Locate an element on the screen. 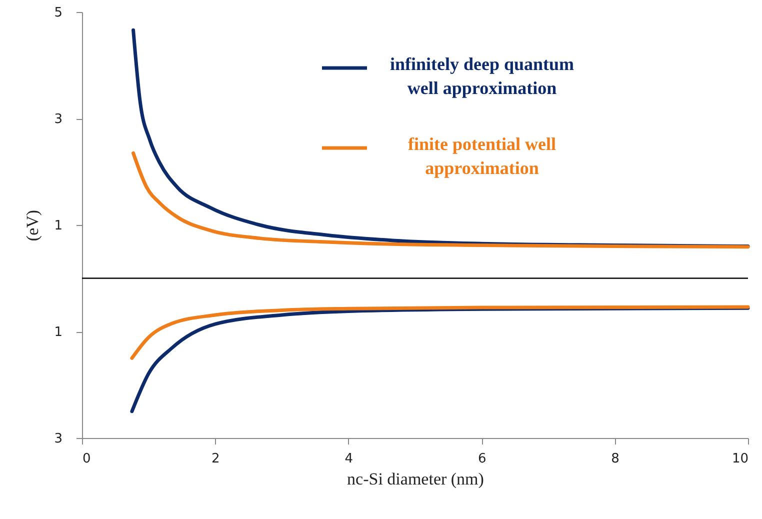 The height and width of the screenshot is (519, 762). legend-label: infinitely deep quantum well approximation is located at coordinates (482, 76).